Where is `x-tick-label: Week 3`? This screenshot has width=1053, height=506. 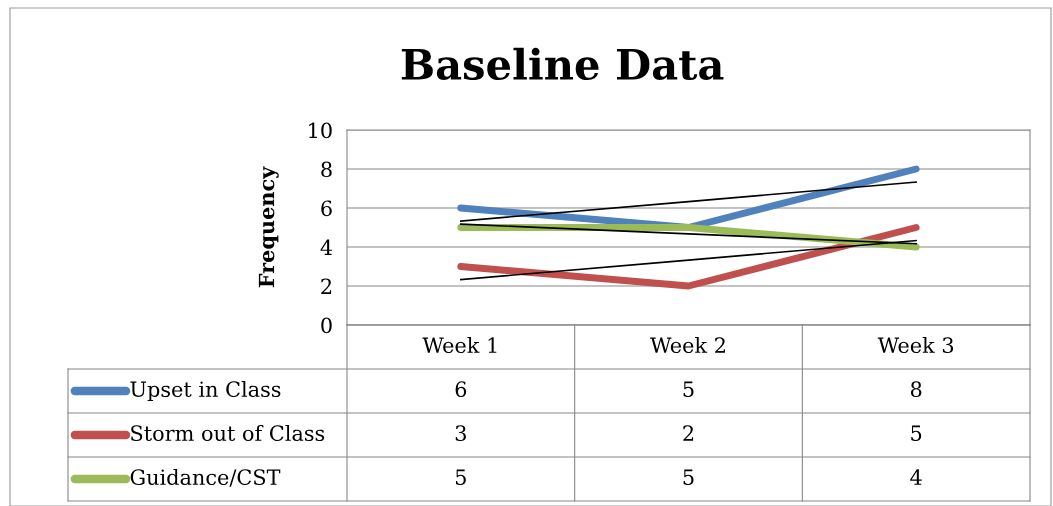
x-tick-label: Week 3 is located at coordinates (915, 345).